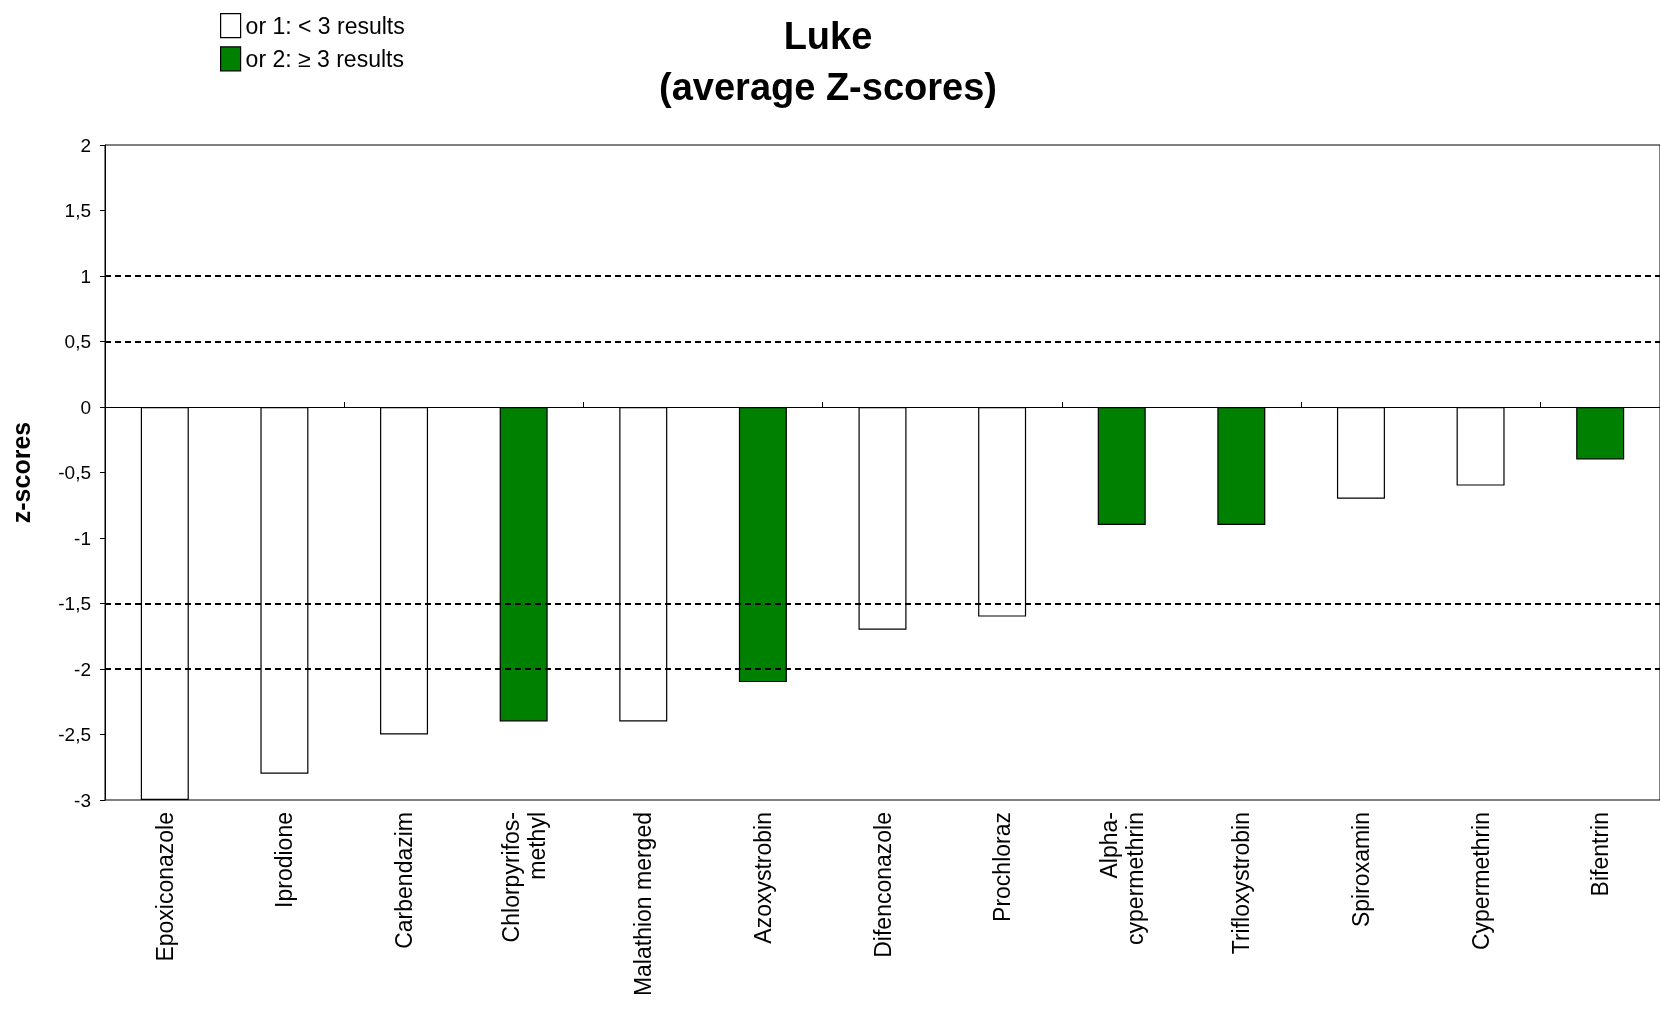 Image resolution: width=1660 pixels, height=1035 pixels. Describe the element at coordinates (74, 734) in the screenshot. I see `y-tick-label: -2,5` at that location.